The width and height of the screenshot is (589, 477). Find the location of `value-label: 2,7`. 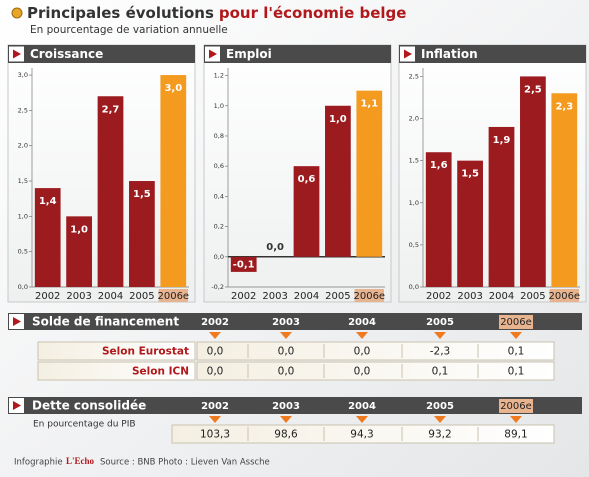

value-label: 2,7 is located at coordinates (111, 109).